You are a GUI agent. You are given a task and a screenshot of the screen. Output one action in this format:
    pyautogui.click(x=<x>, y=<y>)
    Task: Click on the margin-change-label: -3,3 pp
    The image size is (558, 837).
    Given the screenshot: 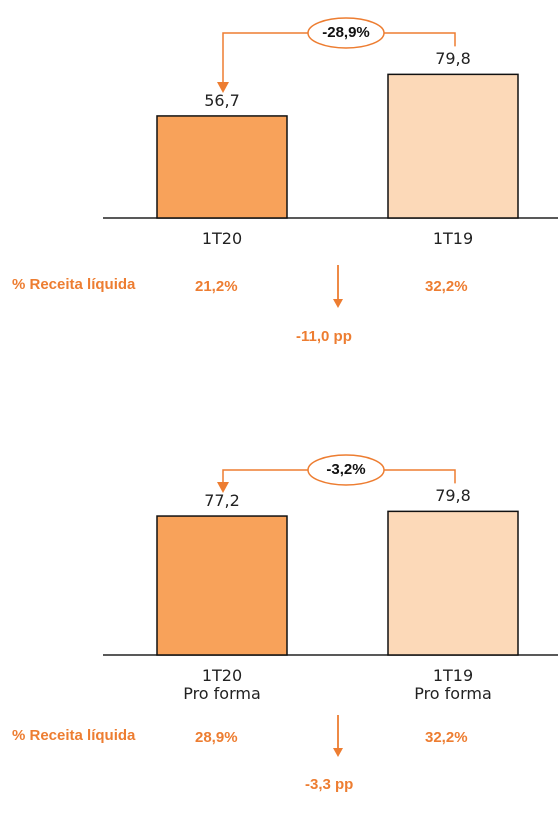 What is the action you would take?
    pyautogui.click(x=329, y=784)
    